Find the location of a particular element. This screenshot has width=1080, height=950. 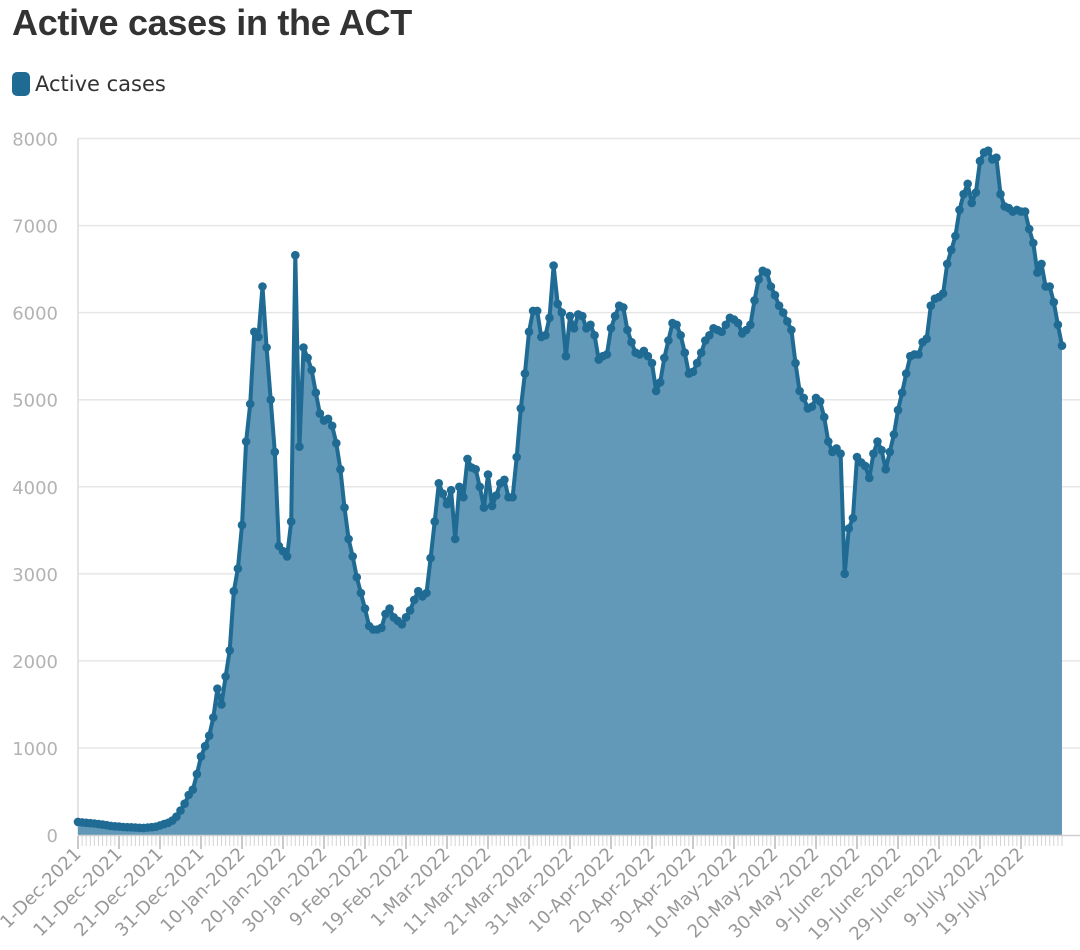

legend: Active cases is located at coordinates (89, 84).